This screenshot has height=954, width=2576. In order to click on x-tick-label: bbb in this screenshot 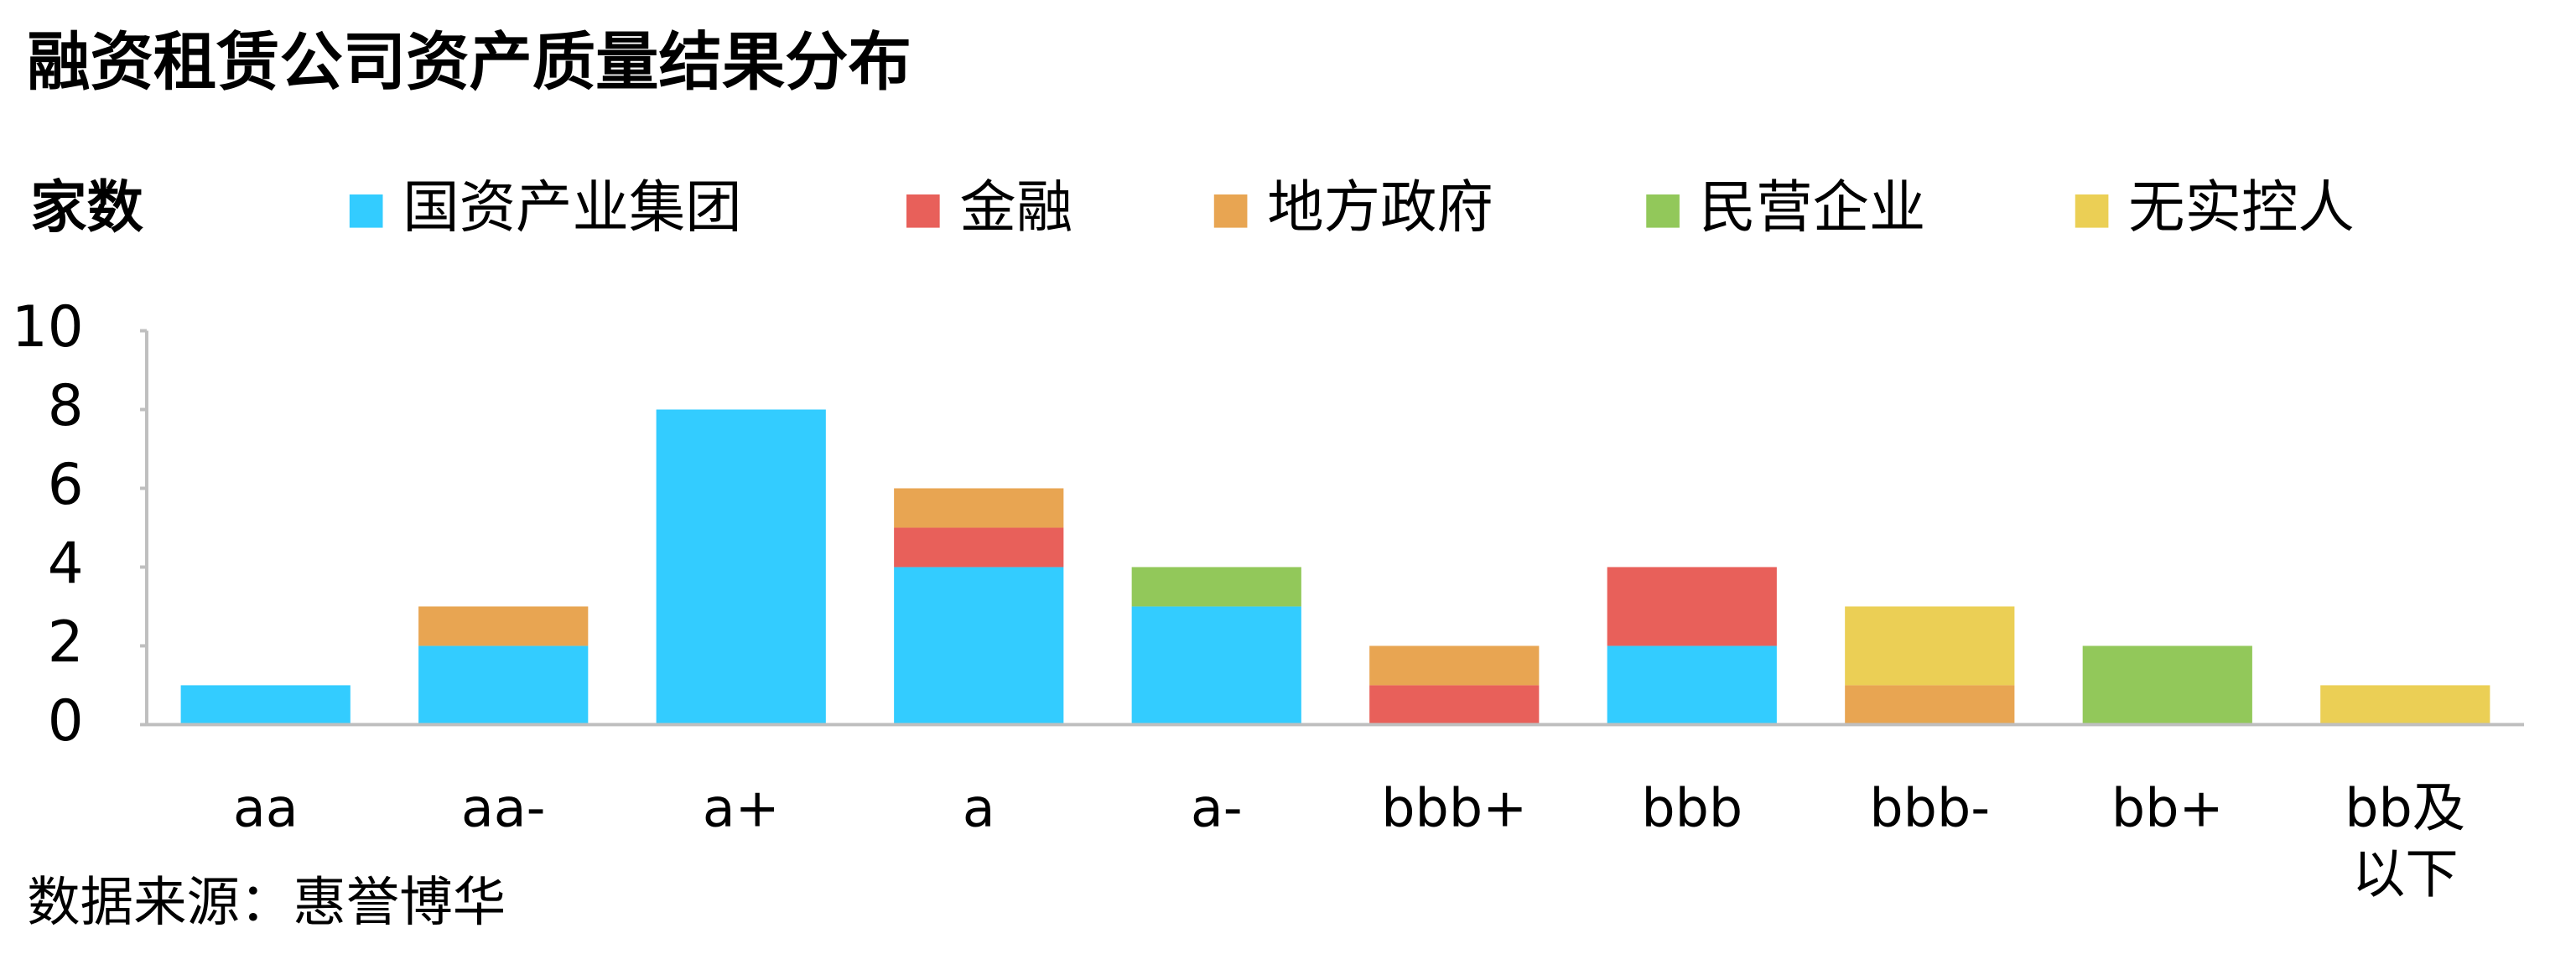, I will do `click(1692, 807)`.